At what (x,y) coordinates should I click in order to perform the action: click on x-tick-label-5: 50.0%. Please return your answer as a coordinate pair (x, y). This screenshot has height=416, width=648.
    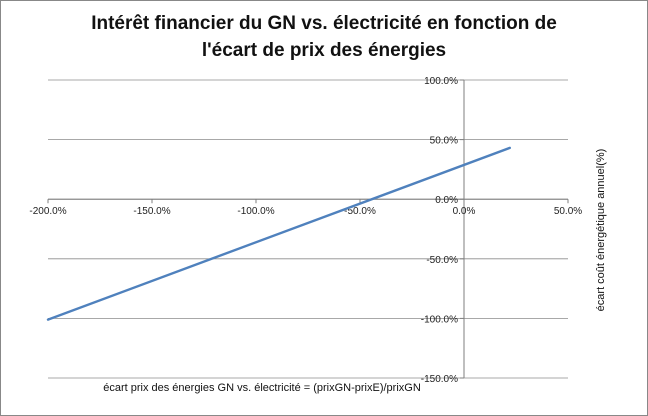
    Looking at the image, I should click on (568, 211).